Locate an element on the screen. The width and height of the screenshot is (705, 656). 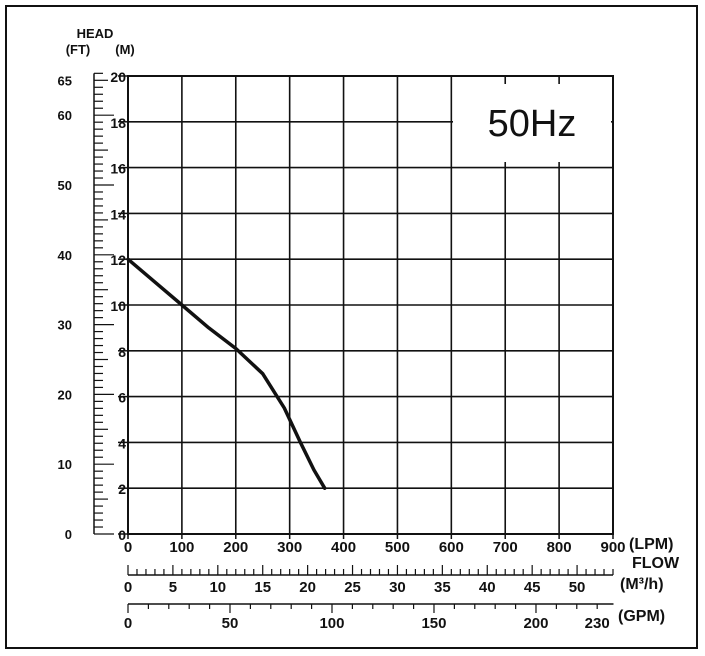
y-tick-label-m: 18 is located at coordinates (118, 123).